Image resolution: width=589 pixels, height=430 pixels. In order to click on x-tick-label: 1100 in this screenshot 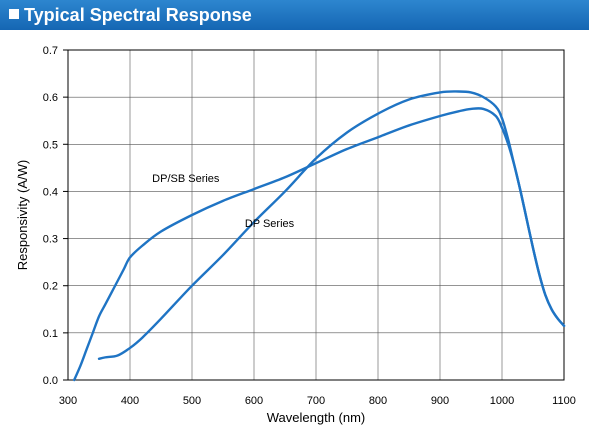, I will do `click(564, 401)`.